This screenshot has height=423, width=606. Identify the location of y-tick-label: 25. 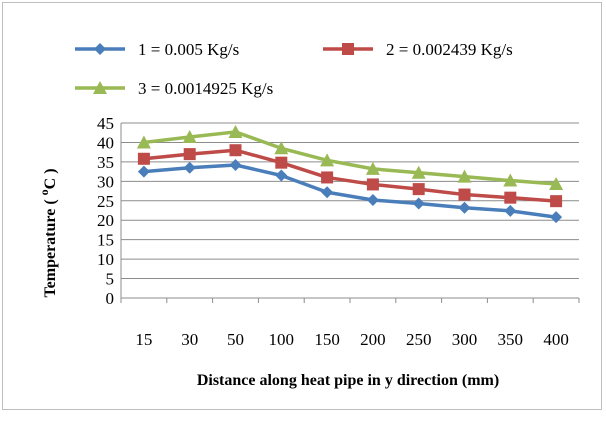
(105, 201).